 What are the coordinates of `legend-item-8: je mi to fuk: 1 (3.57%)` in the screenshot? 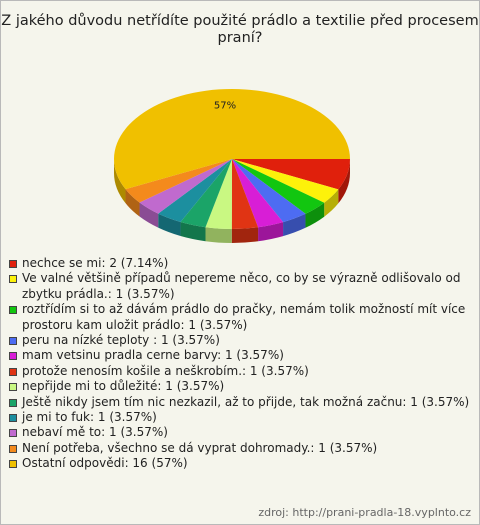 It's located at (241, 417).